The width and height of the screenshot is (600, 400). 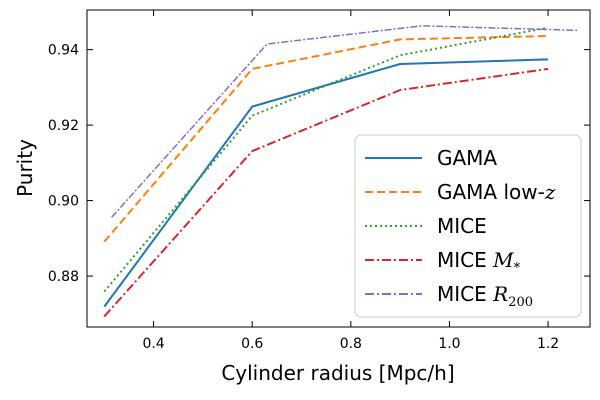 I want to click on legend-label-2: MICE, so click(x=462, y=226).